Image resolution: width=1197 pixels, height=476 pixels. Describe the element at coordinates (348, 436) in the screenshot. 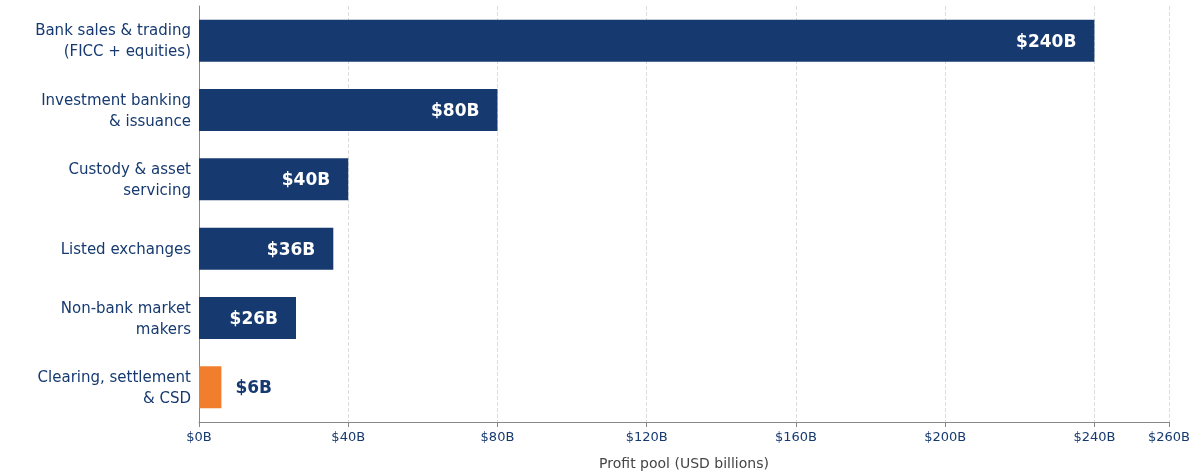

I see `x-tick-label: $40B` at that location.